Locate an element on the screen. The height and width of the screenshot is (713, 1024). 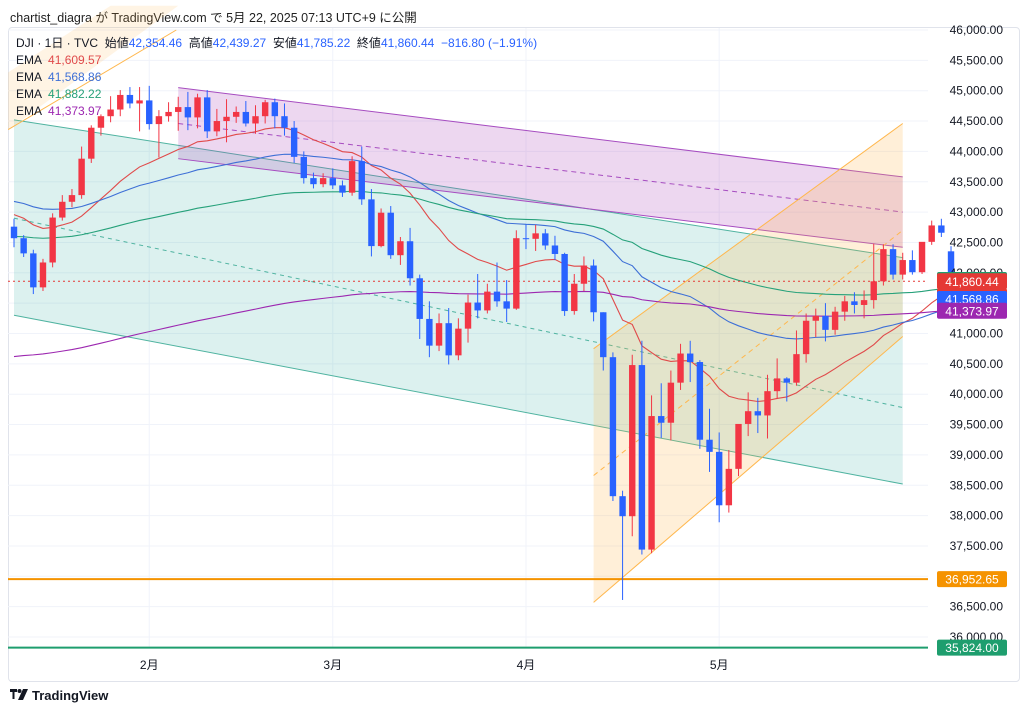
y-tick-label: 38,000.00 is located at coordinates (977, 516).